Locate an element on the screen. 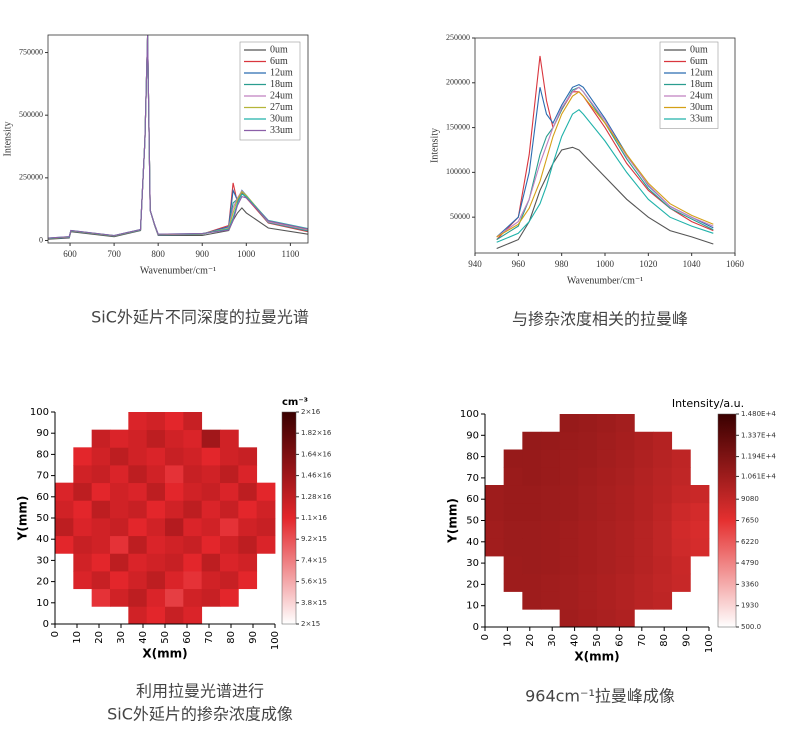 Image resolution: width=800 pixels, height=747 pixels. x-tick-label: 600 is located at coordinates (70, 254).